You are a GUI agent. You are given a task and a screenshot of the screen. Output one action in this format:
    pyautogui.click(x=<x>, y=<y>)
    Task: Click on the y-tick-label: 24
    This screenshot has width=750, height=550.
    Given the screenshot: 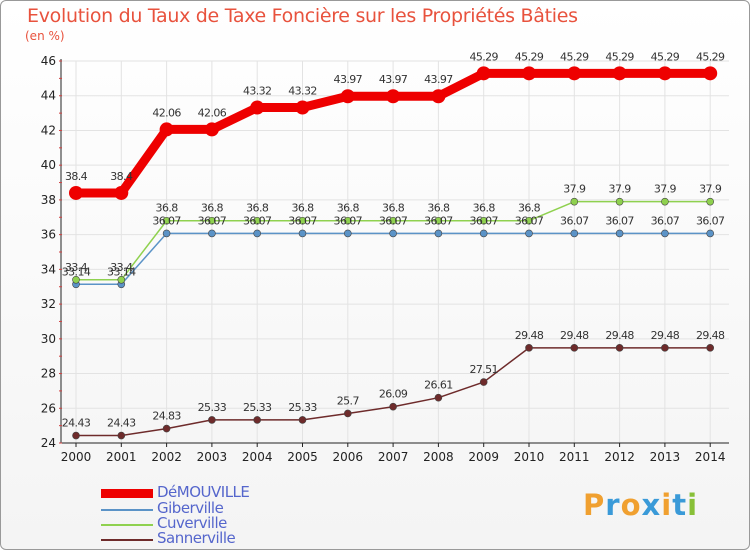 What is the action you would take?
    pyautogui.click(x=48, y=443)
    